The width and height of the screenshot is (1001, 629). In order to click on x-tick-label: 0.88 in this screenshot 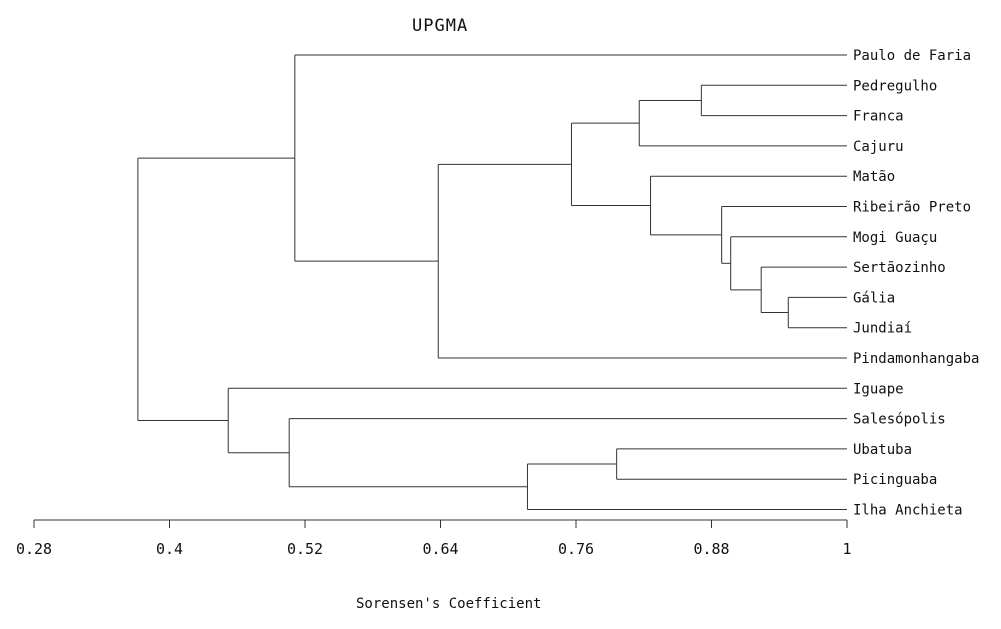, I will do `click(711, 549)`.